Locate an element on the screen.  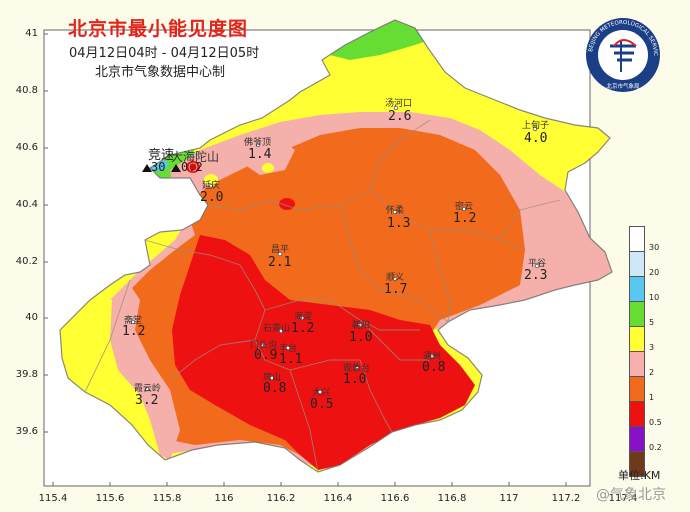
station-name: 丰台 is located at coordinates (288, 349).